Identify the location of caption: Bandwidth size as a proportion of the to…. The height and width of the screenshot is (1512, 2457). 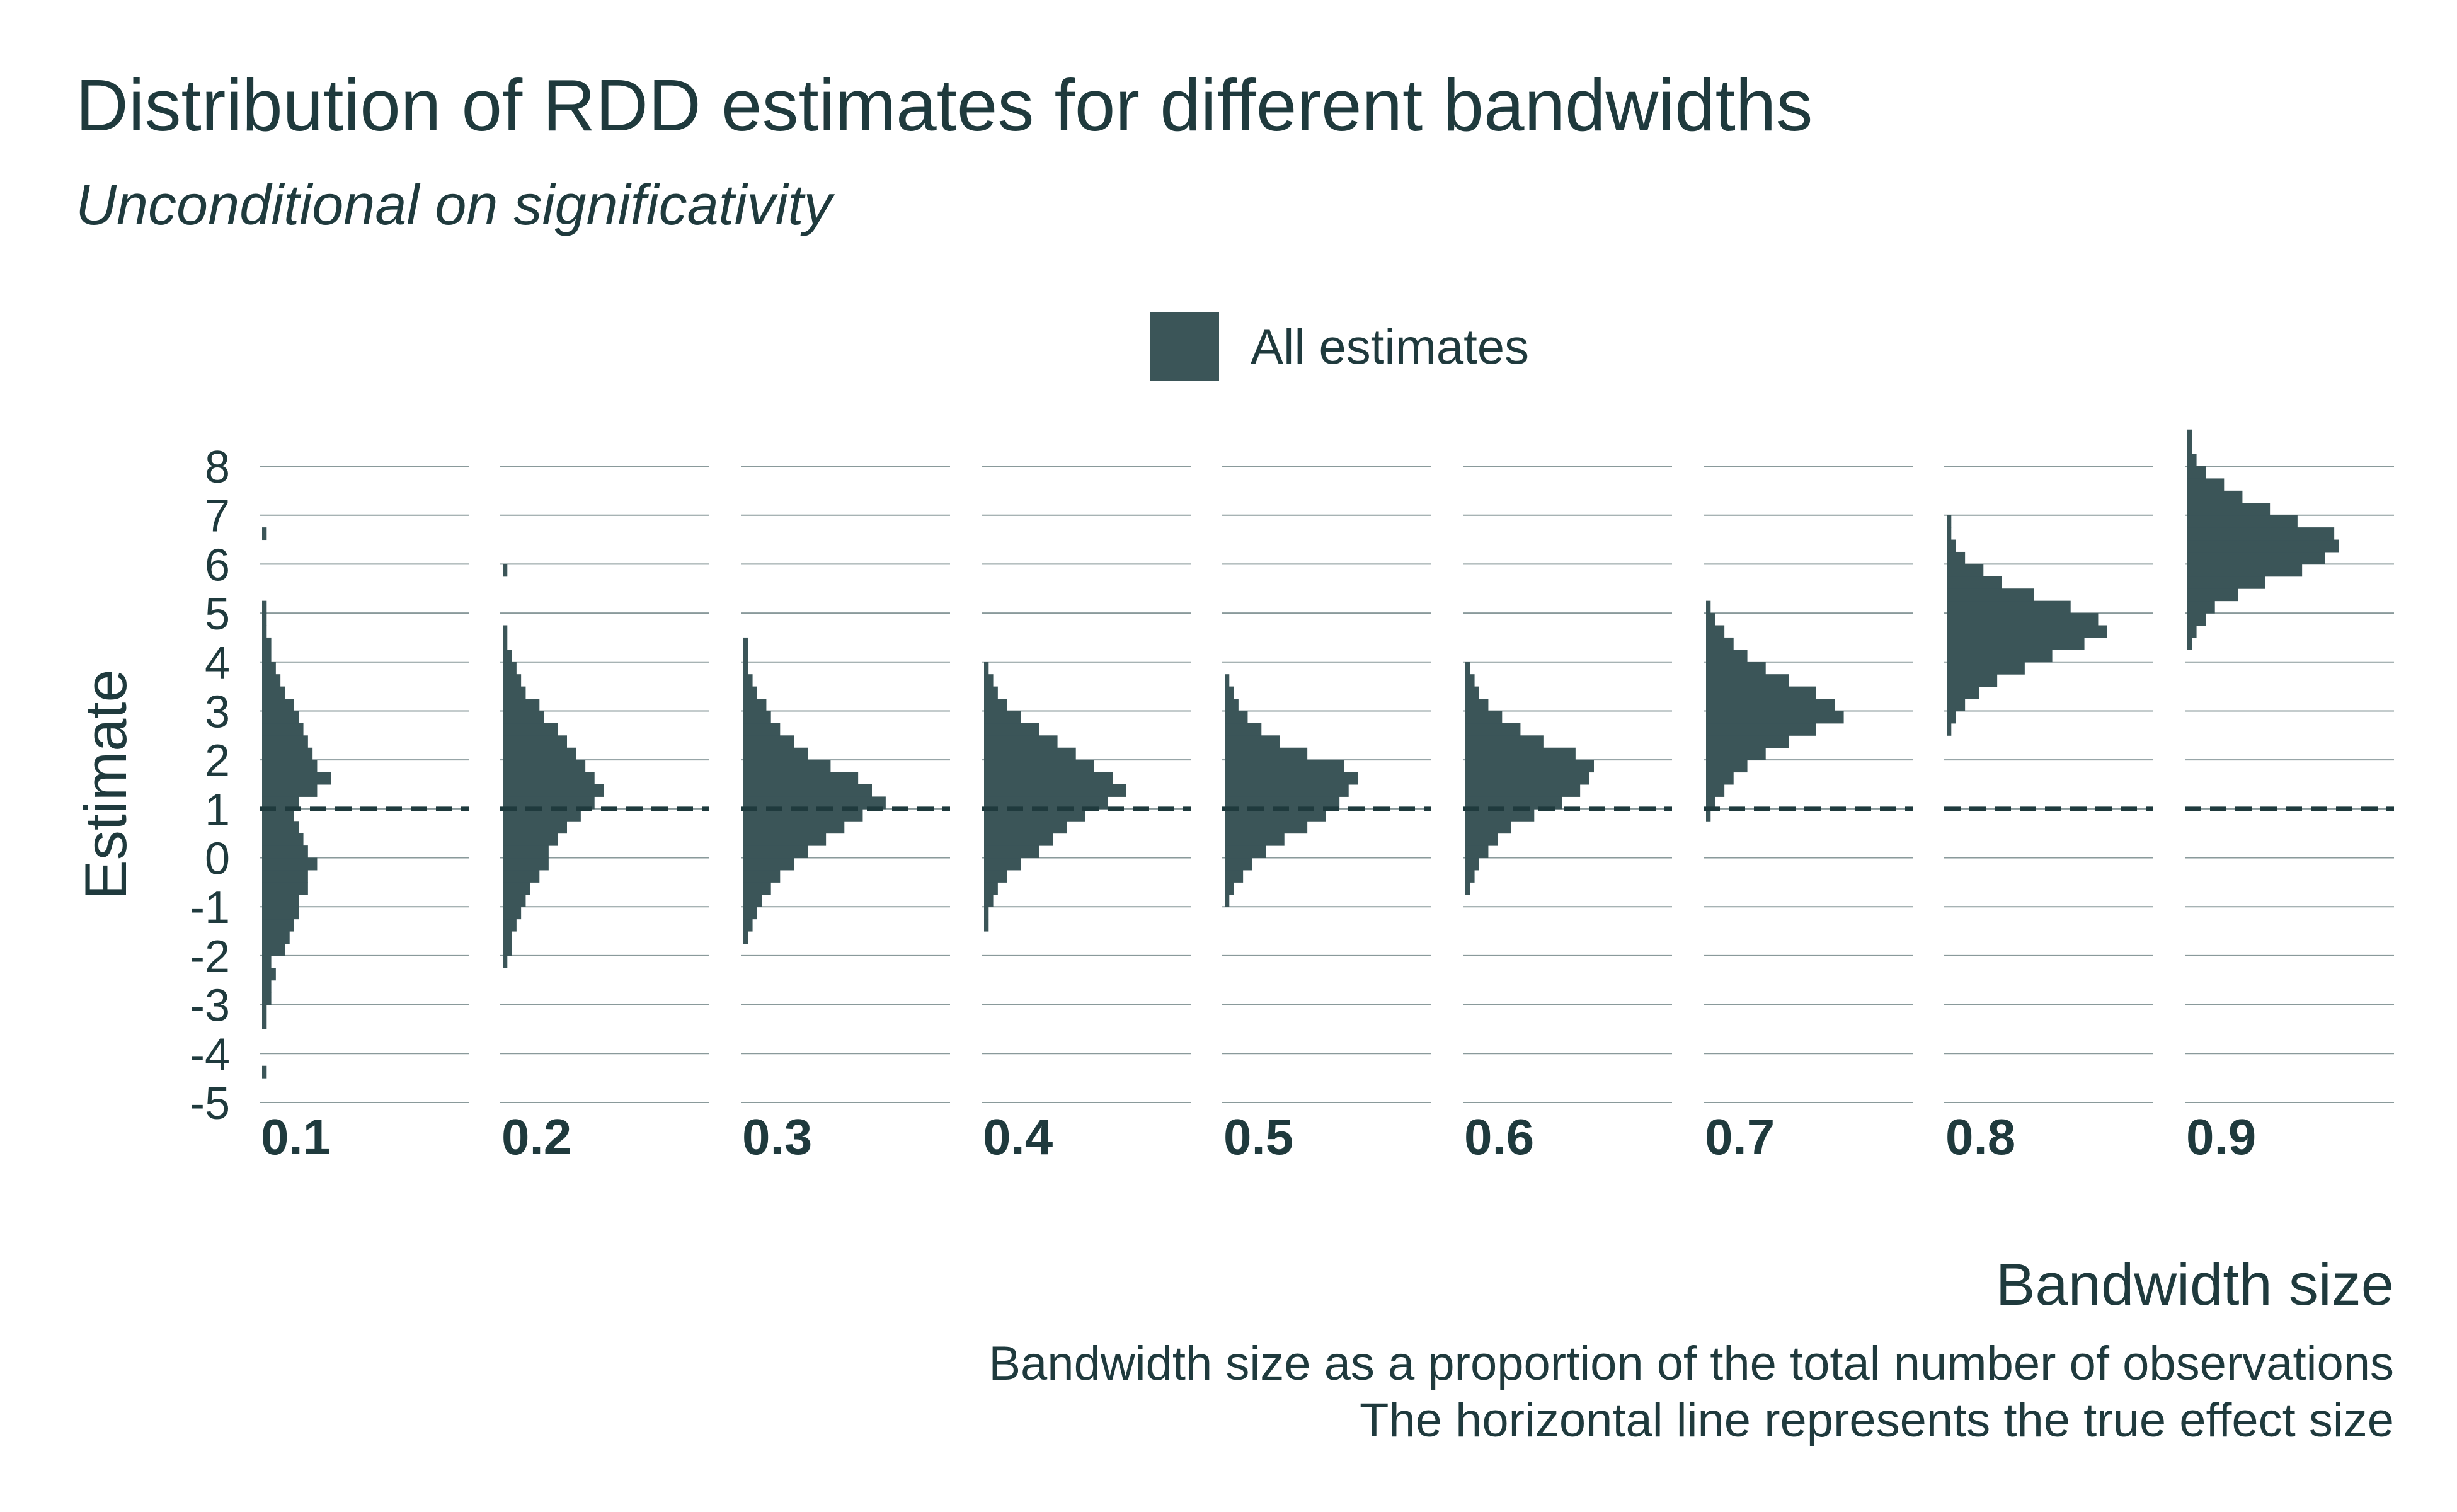
(1691, 1392).